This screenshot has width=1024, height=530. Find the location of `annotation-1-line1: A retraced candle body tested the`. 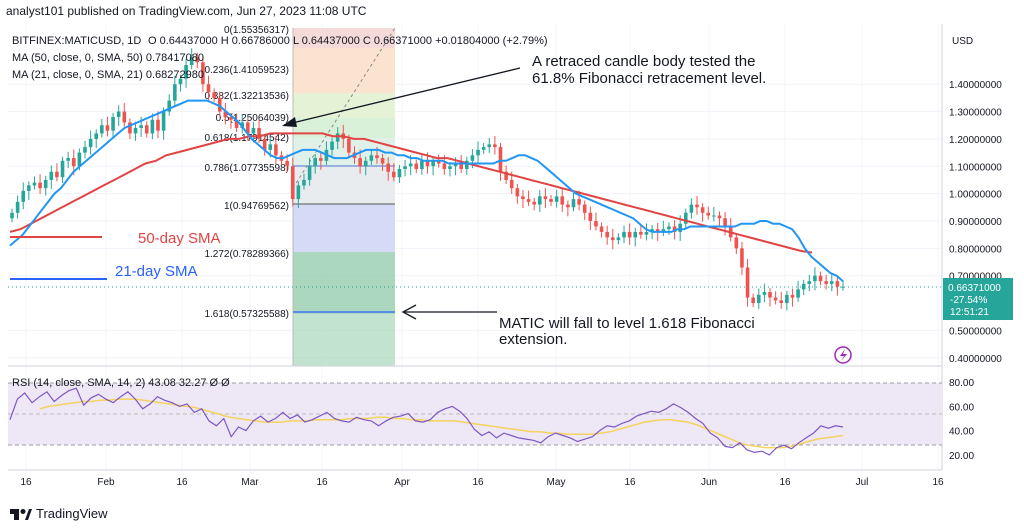

annotation-1-line1: A retraced candle body tested the is located at coordinates (643, 61).